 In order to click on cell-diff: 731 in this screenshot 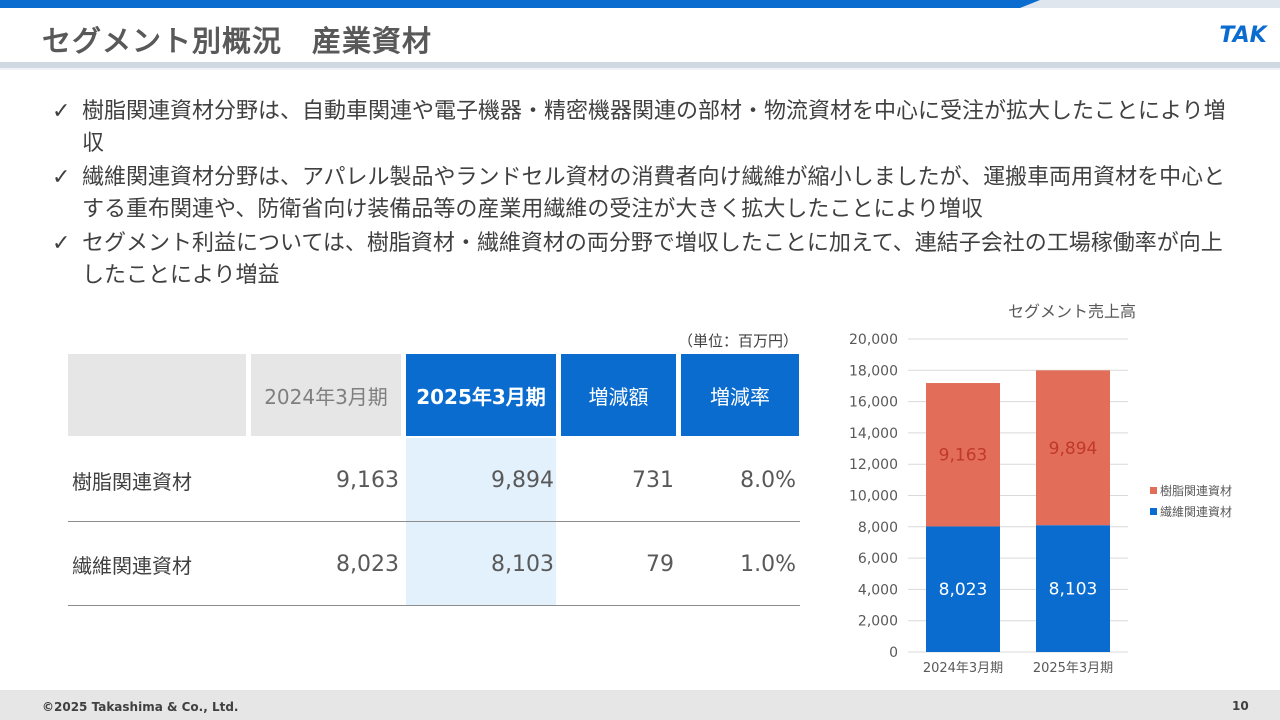, I will do `click(653, 480)`.